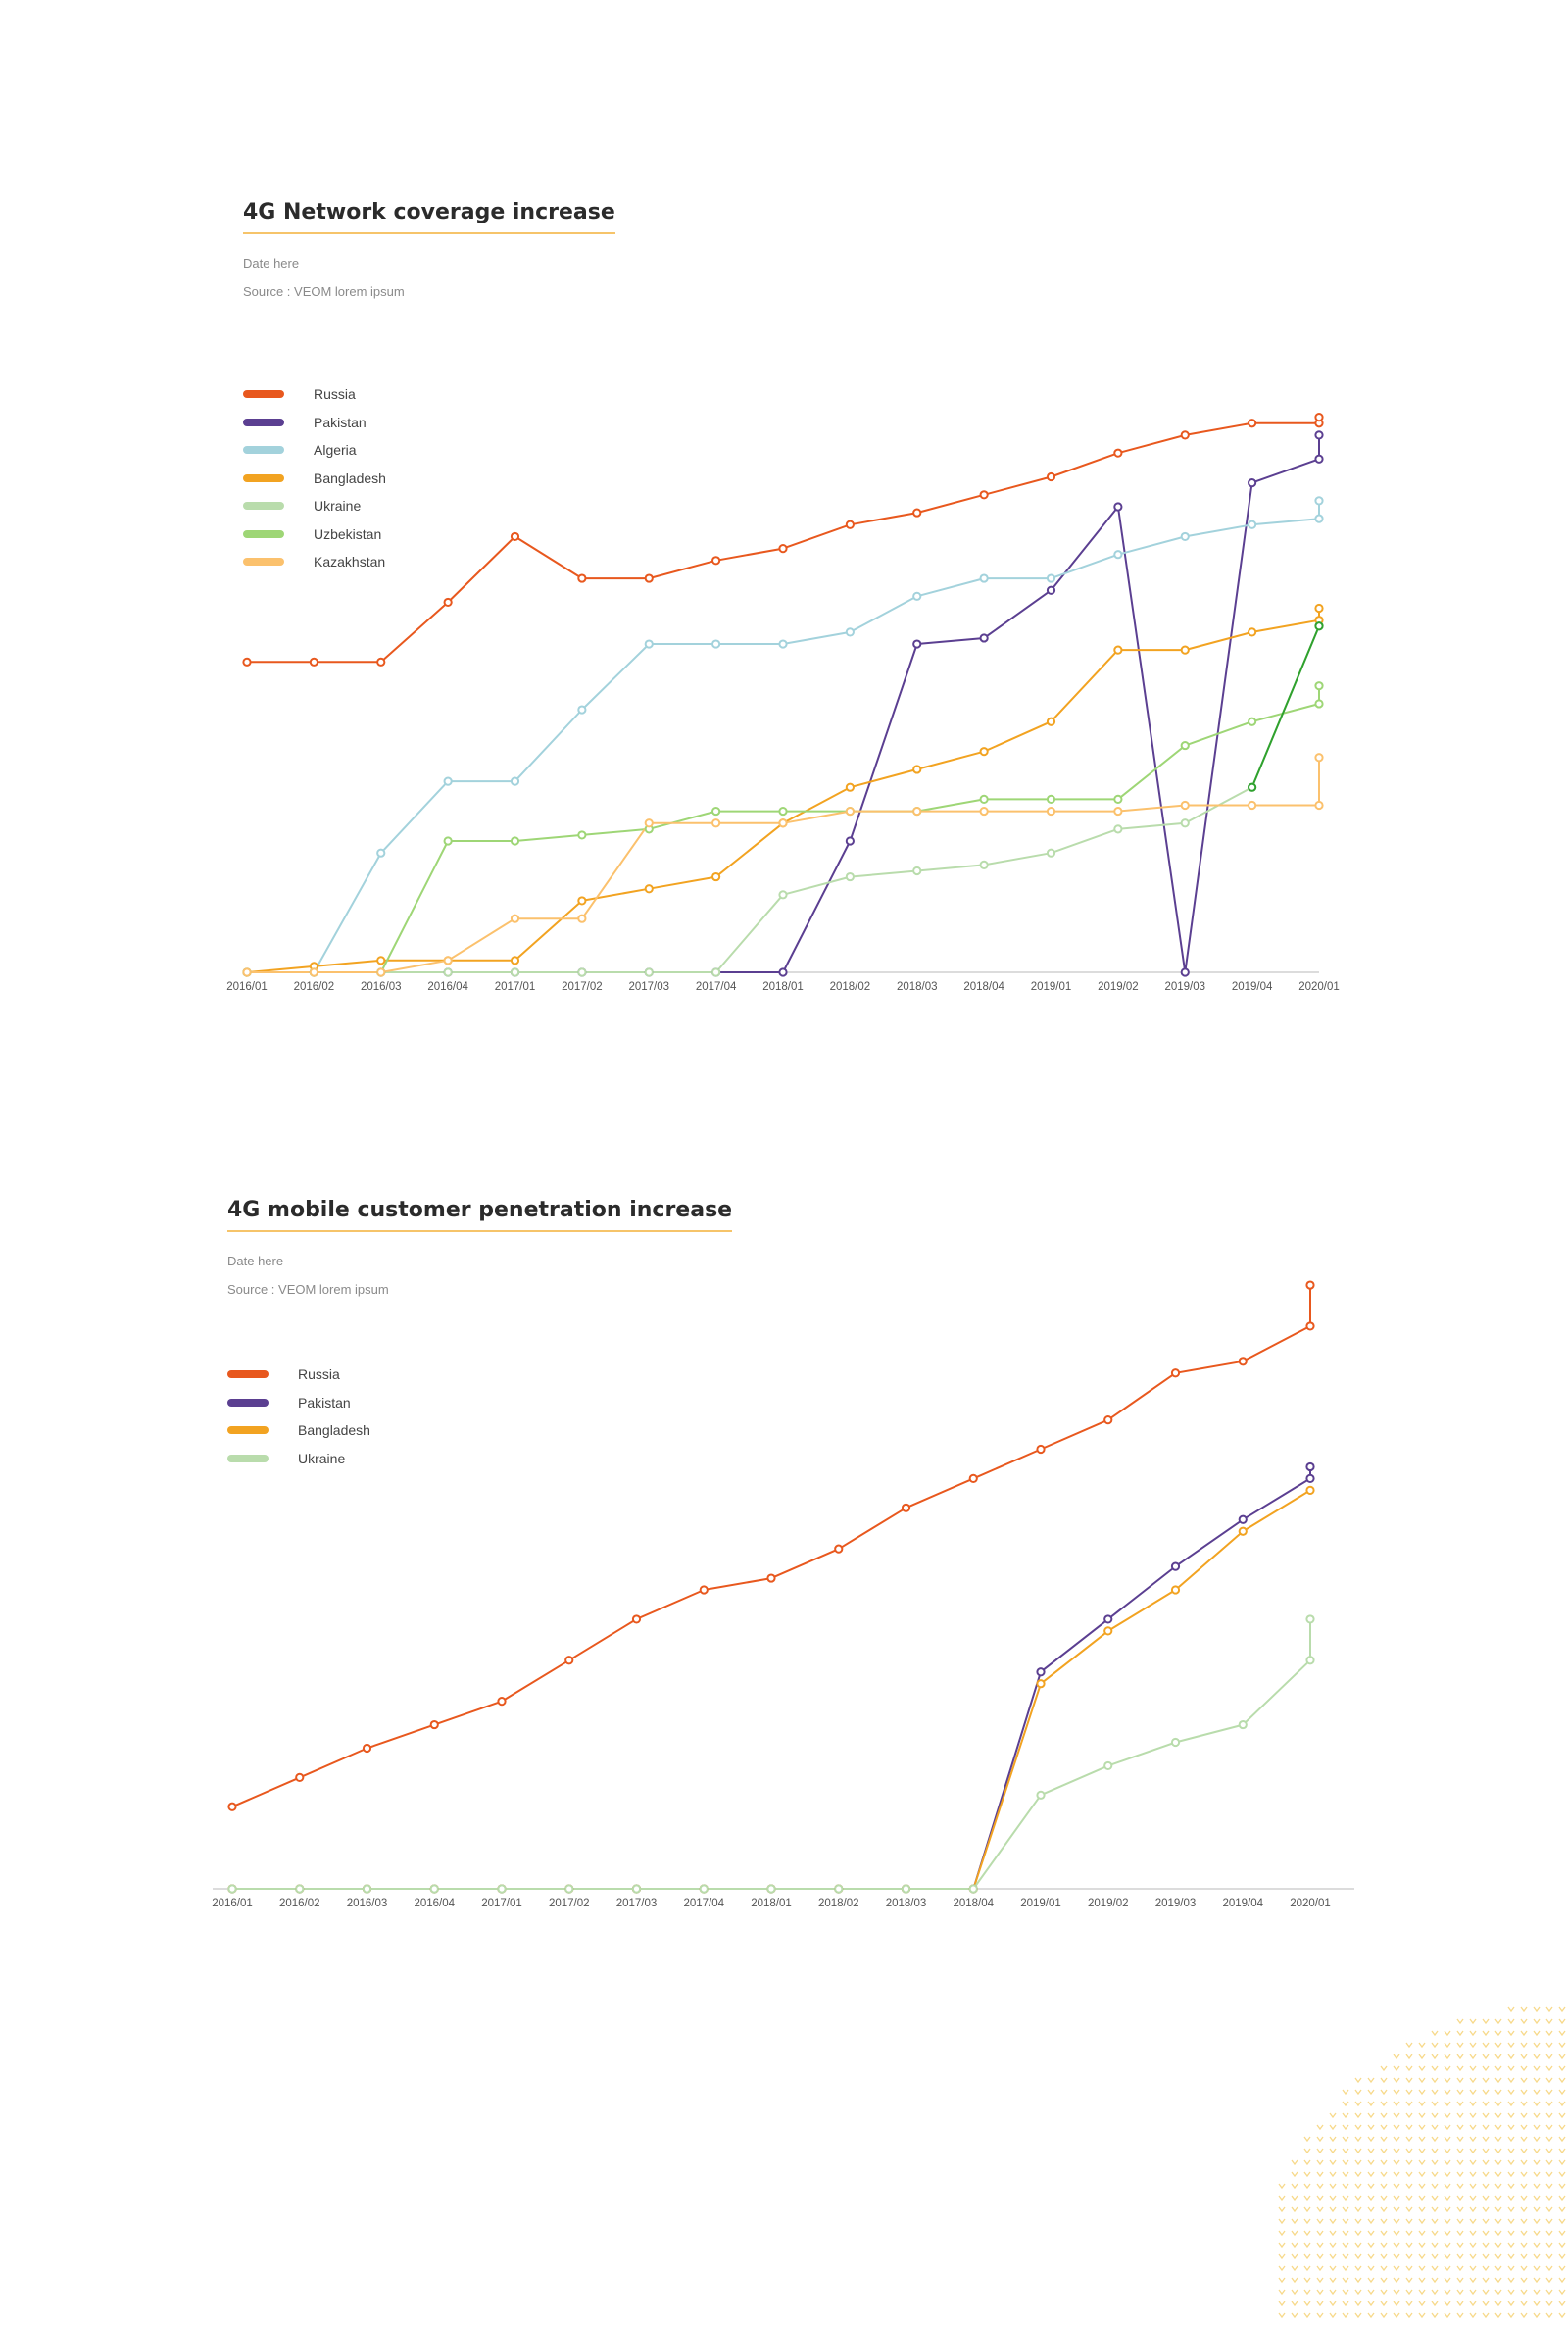 The width and height of the screenshot is (1568, 2326). What do you see at coordinates (255, 1261) in the screenshot?
I see `chart-date: Date here` at bounding box center [255, 1261].